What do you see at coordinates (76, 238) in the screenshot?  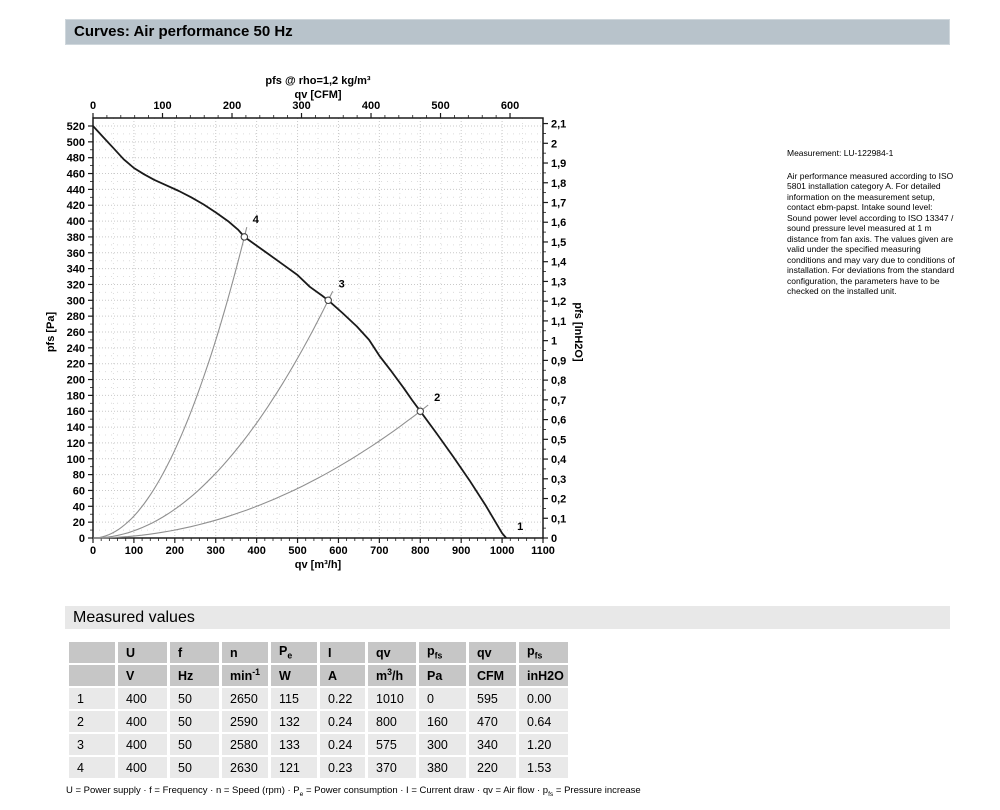 I see `svg-text: 380` at bounding box center [76, 238].